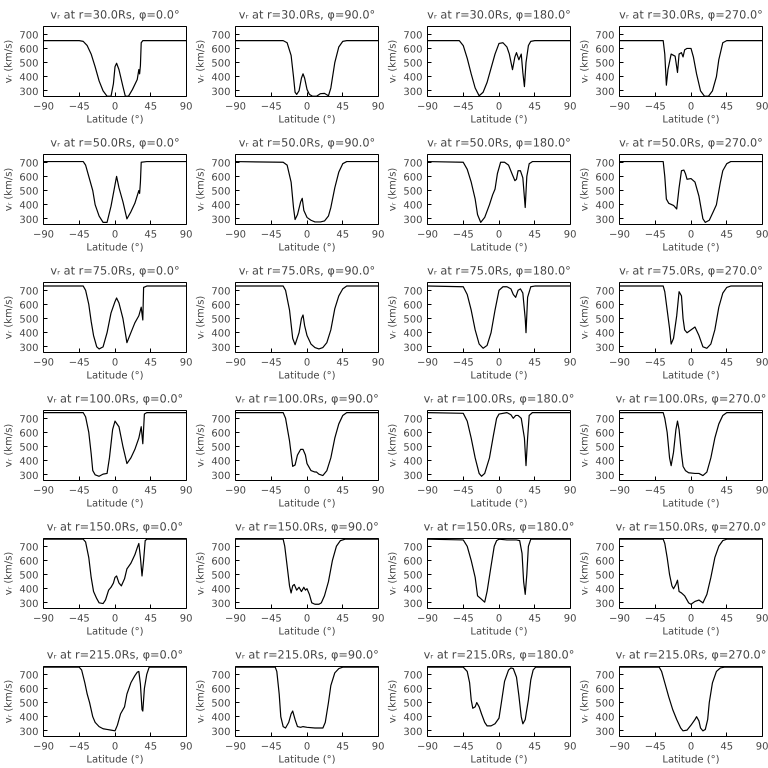  I want to click on chart-title: vᵣ at r=50.0Rs, φ=180.0°, so click(499, 143).